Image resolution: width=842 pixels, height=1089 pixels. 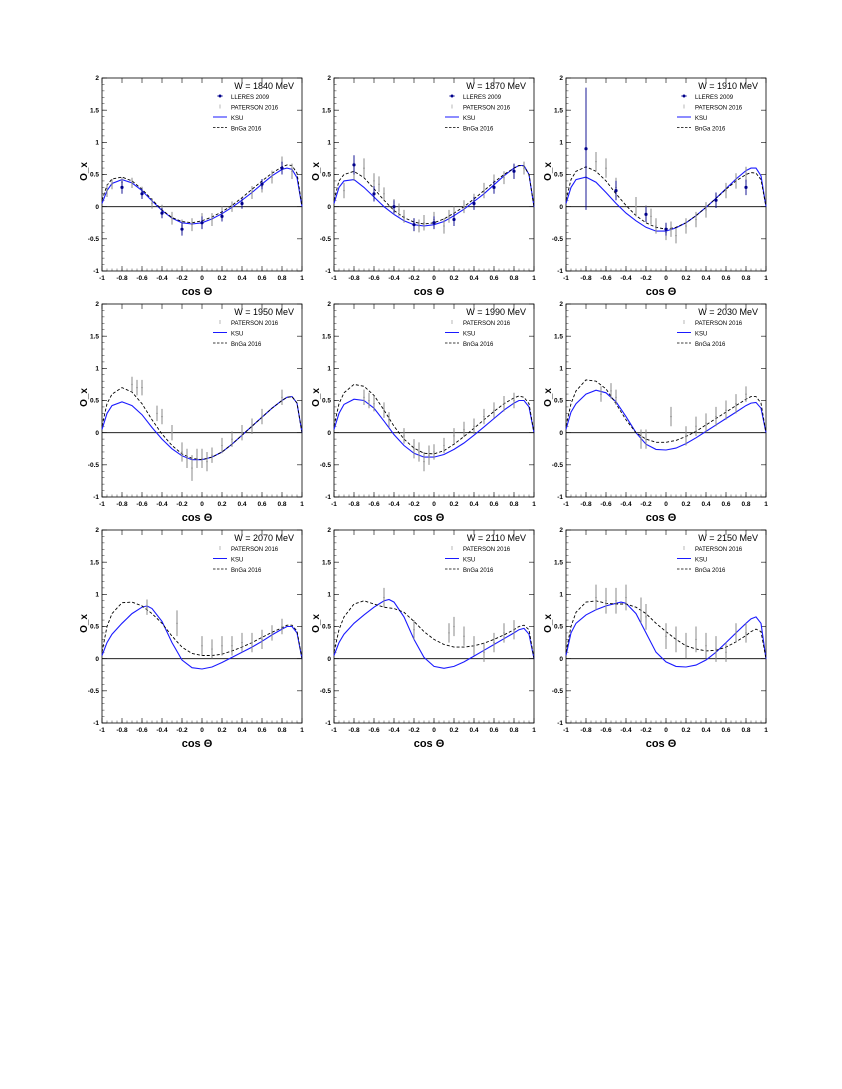 What do you see at coordinates (558, 110) in the screenshot?
I see `y-tick-label: 1.5` at bounding box center [558, 110].